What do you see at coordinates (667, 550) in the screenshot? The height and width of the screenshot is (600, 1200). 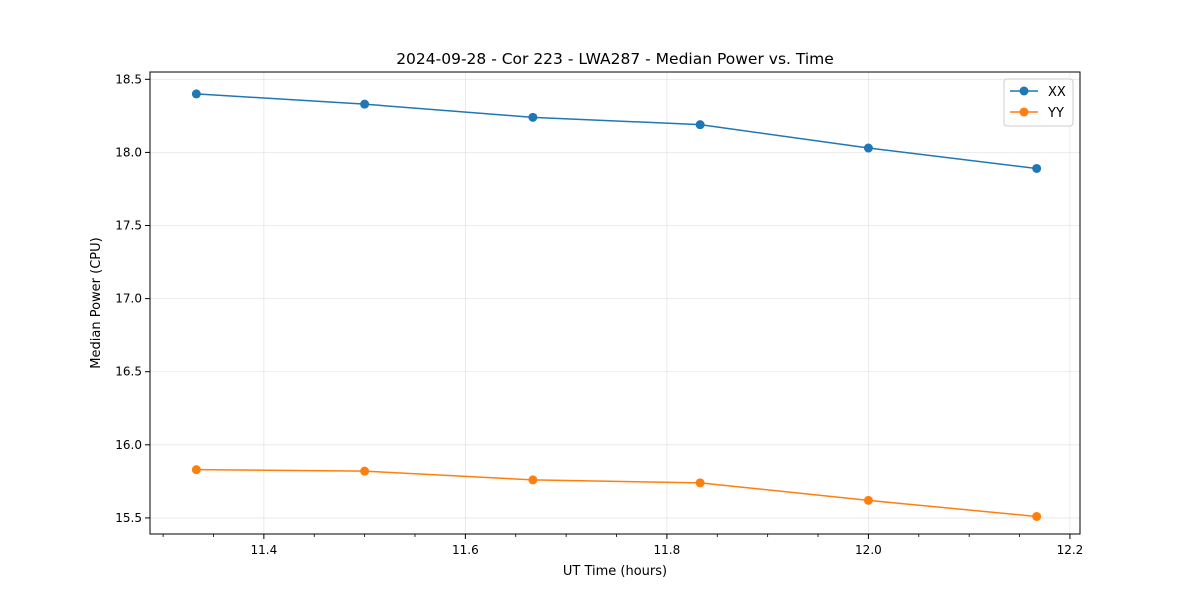 I see `x-tick-label: 11.8` at bounding box center [667, 550].